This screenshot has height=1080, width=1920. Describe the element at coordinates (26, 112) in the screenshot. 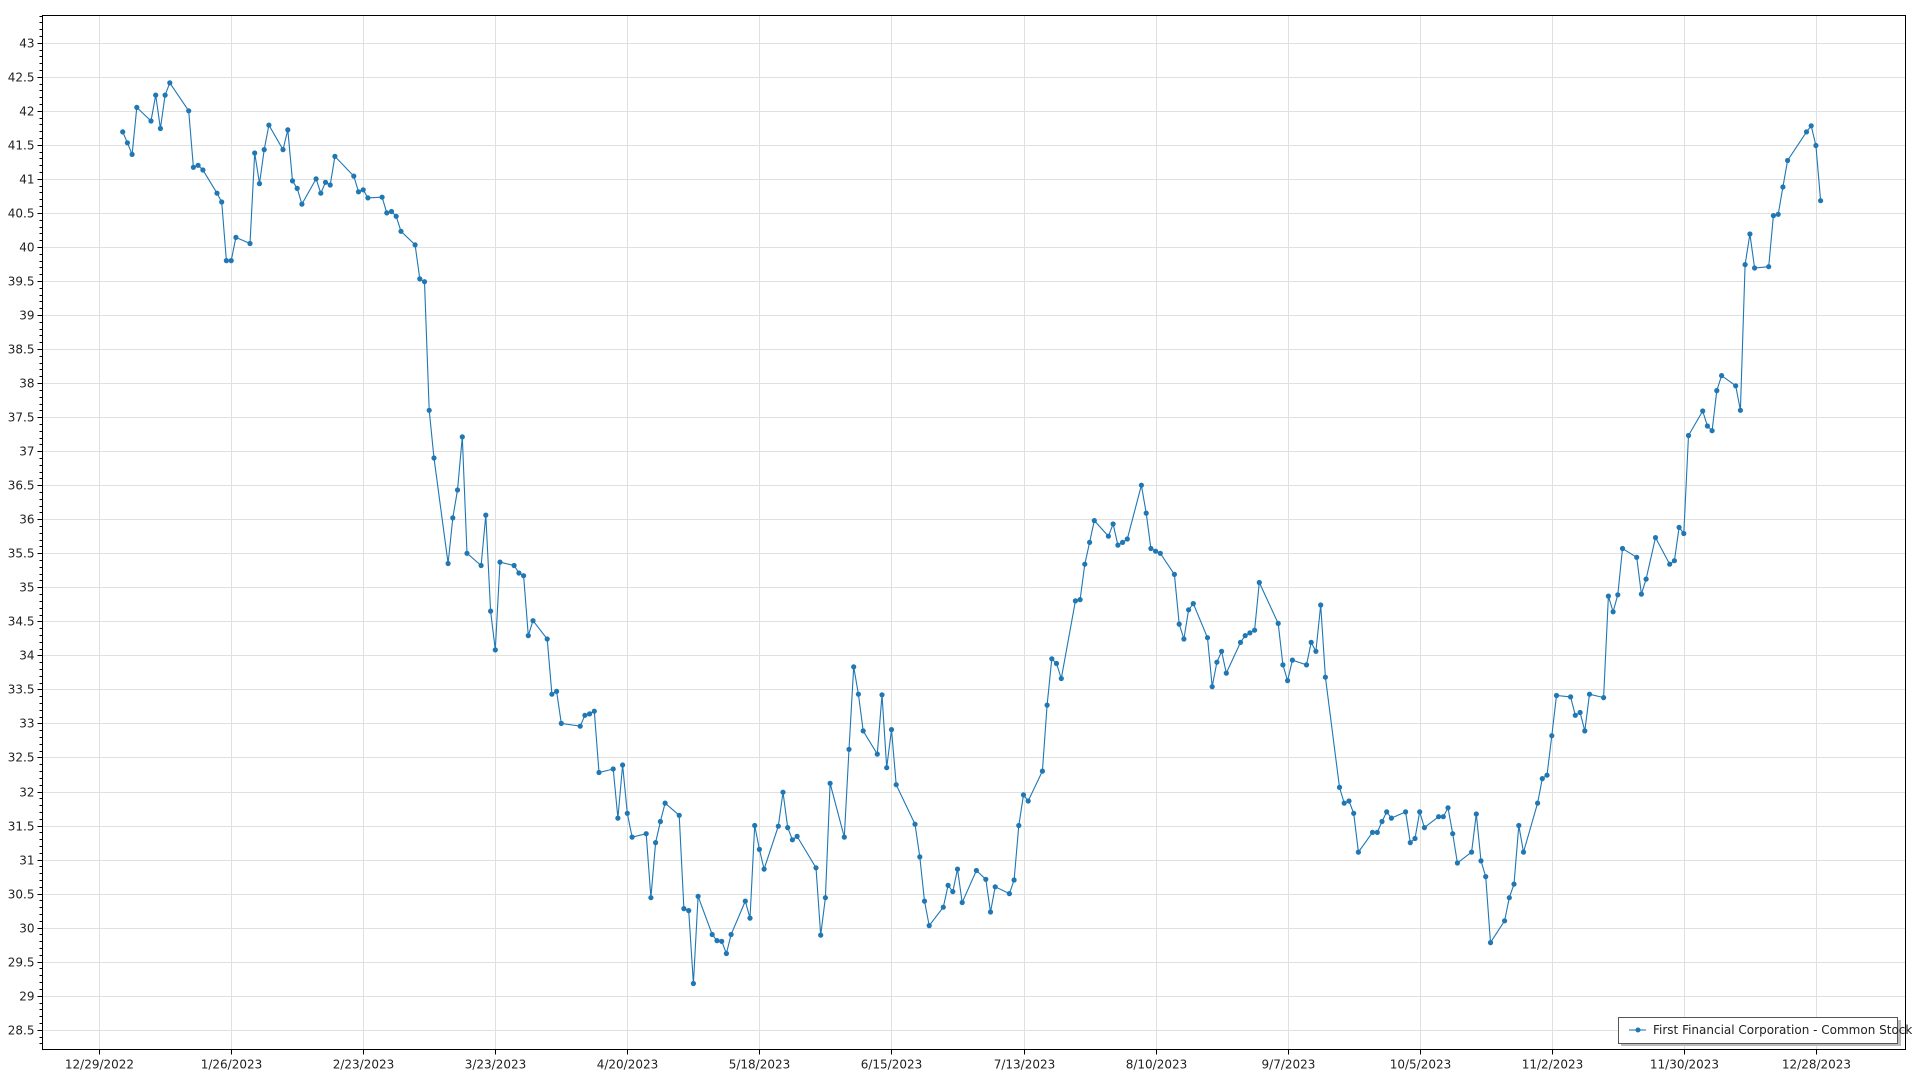

I see `y-tick-label: 42` at that location.